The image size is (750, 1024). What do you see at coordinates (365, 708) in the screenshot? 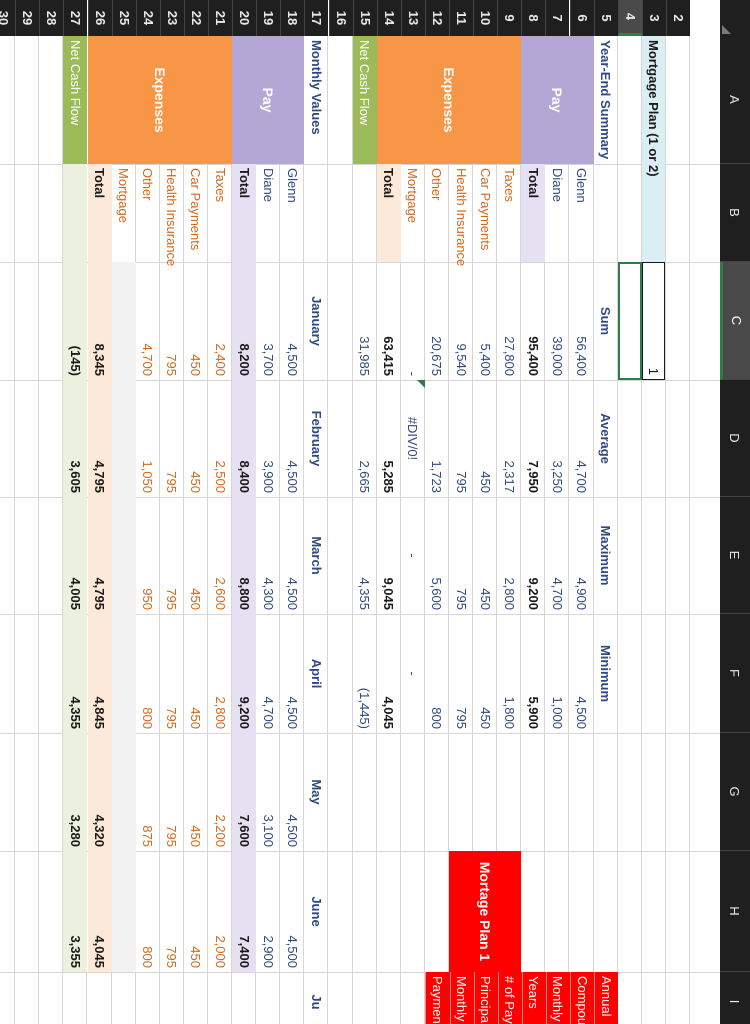
I see `summary-minimum-ncf: (1,445)` at bounding box center [365, 708].